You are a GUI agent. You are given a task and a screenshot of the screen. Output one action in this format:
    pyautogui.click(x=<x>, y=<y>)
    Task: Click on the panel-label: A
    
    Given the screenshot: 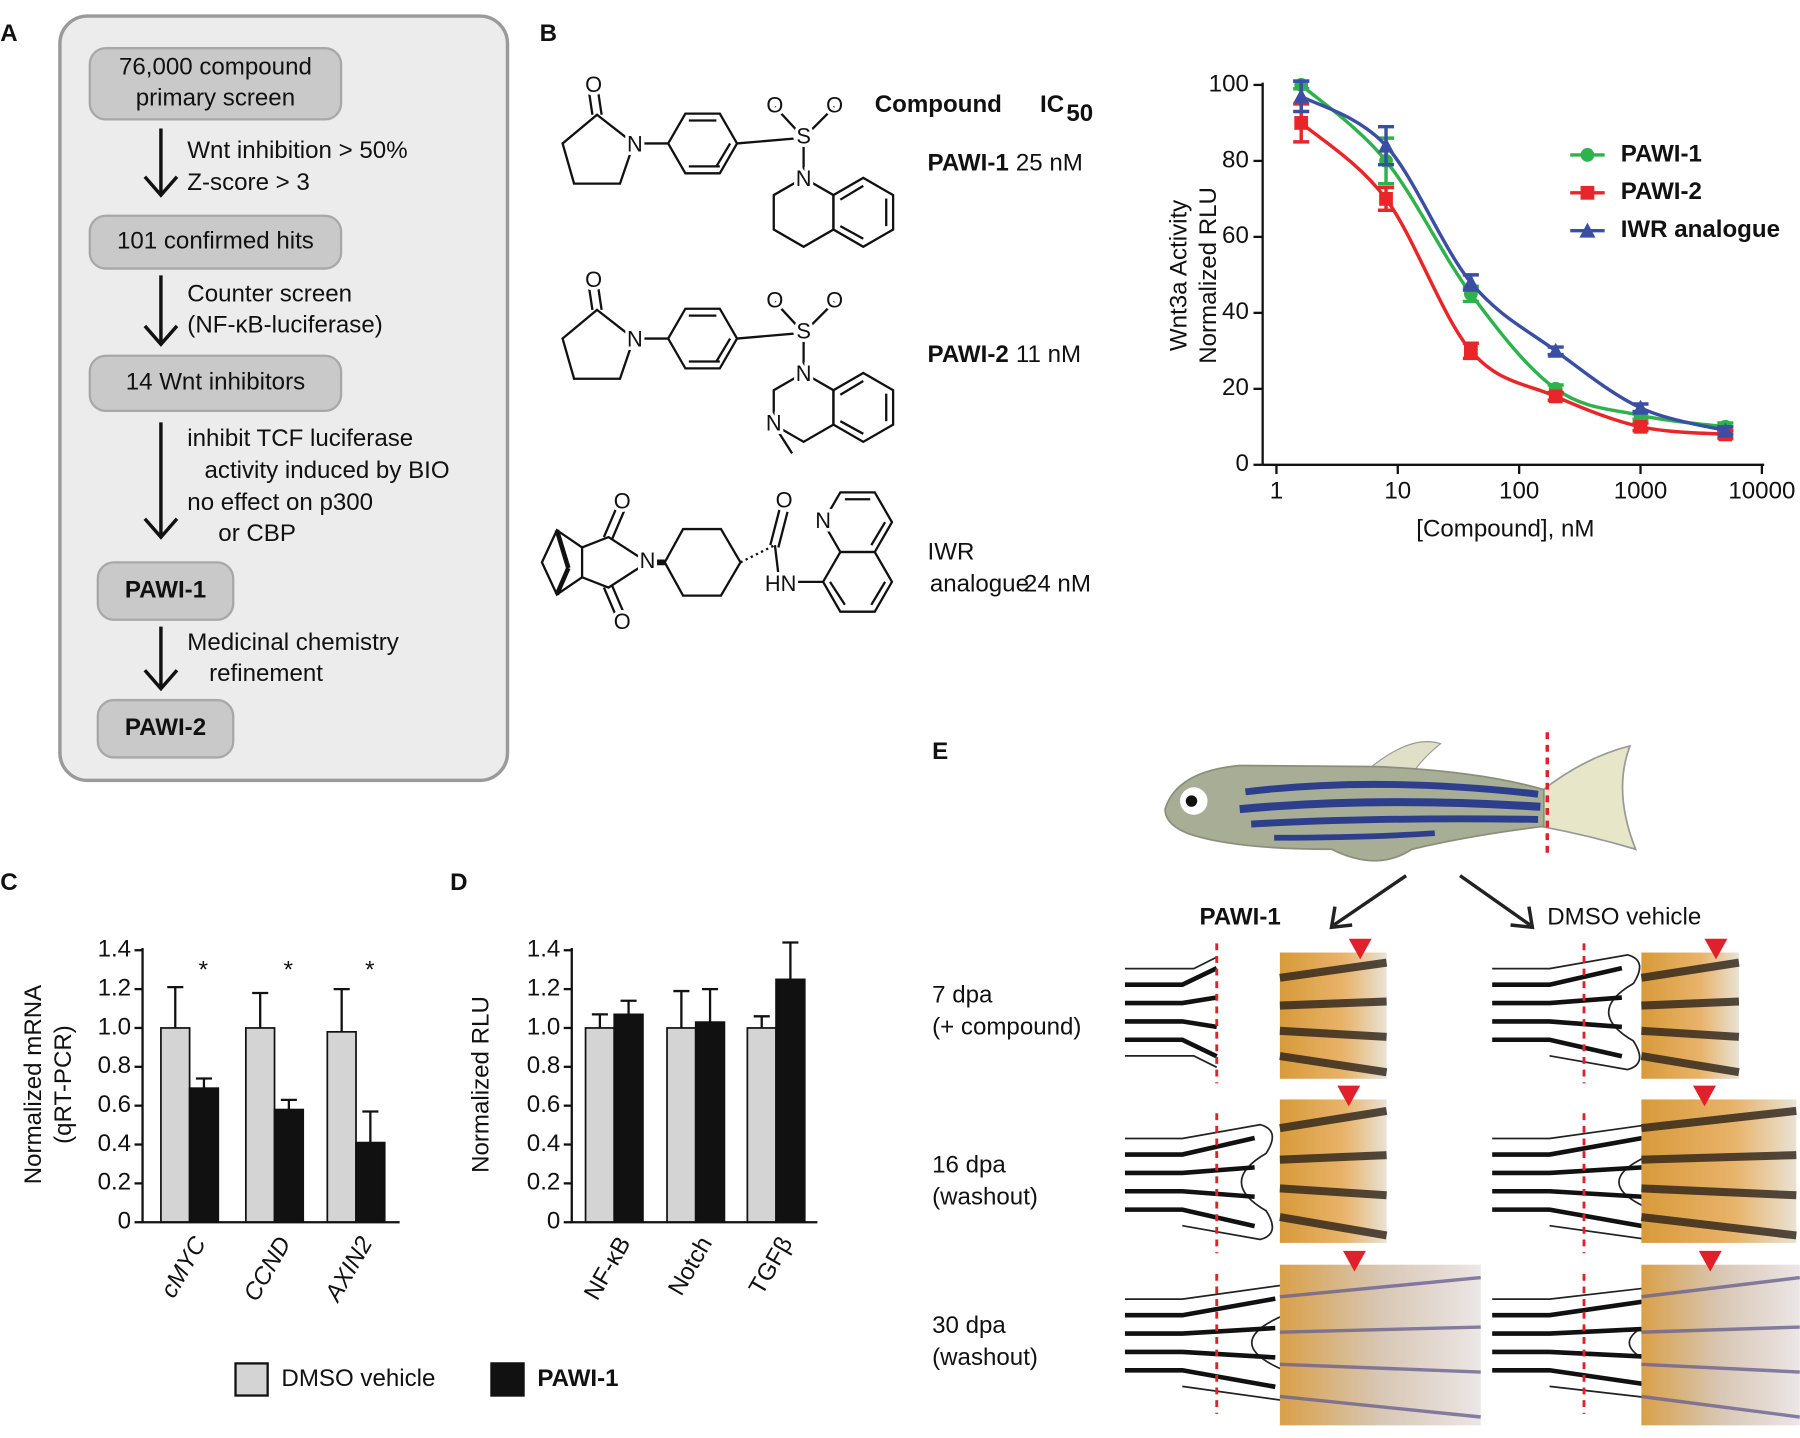 What is the action you would take?
    pyautogui.click(x=8, y=33)
    